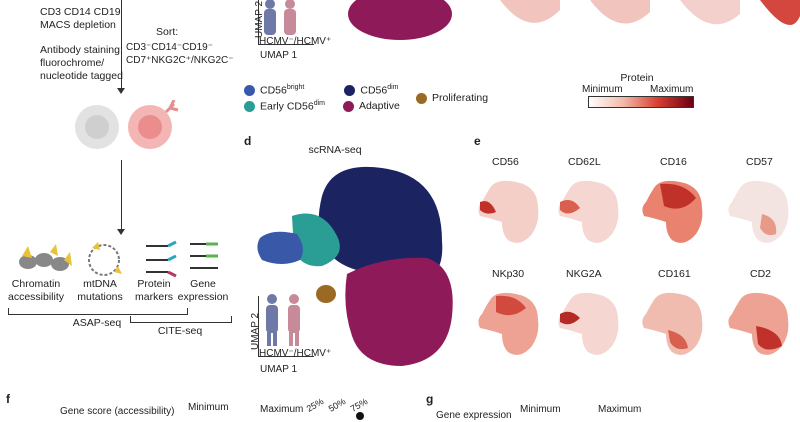 The image size is (800, 422). I want to click on sort-gate-2: CD7⁺NKG2C⁺/NKG2C⁻, so click(180, 60).